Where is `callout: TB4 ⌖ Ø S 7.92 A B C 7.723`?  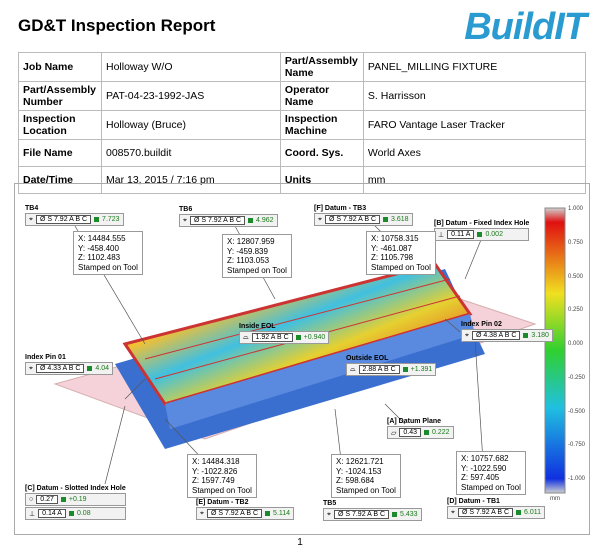 callout: TB4 ⌖ Ø S 7.92 A B C 7.723 is located at coordinates (74, 216).